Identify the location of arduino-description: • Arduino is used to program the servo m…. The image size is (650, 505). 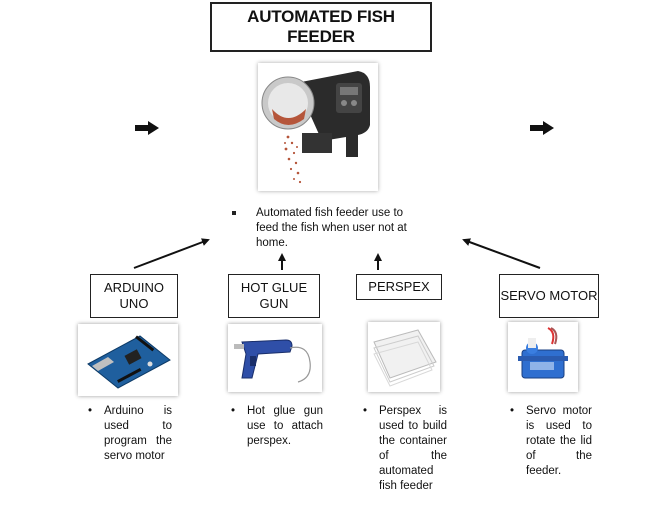
(130, 434).